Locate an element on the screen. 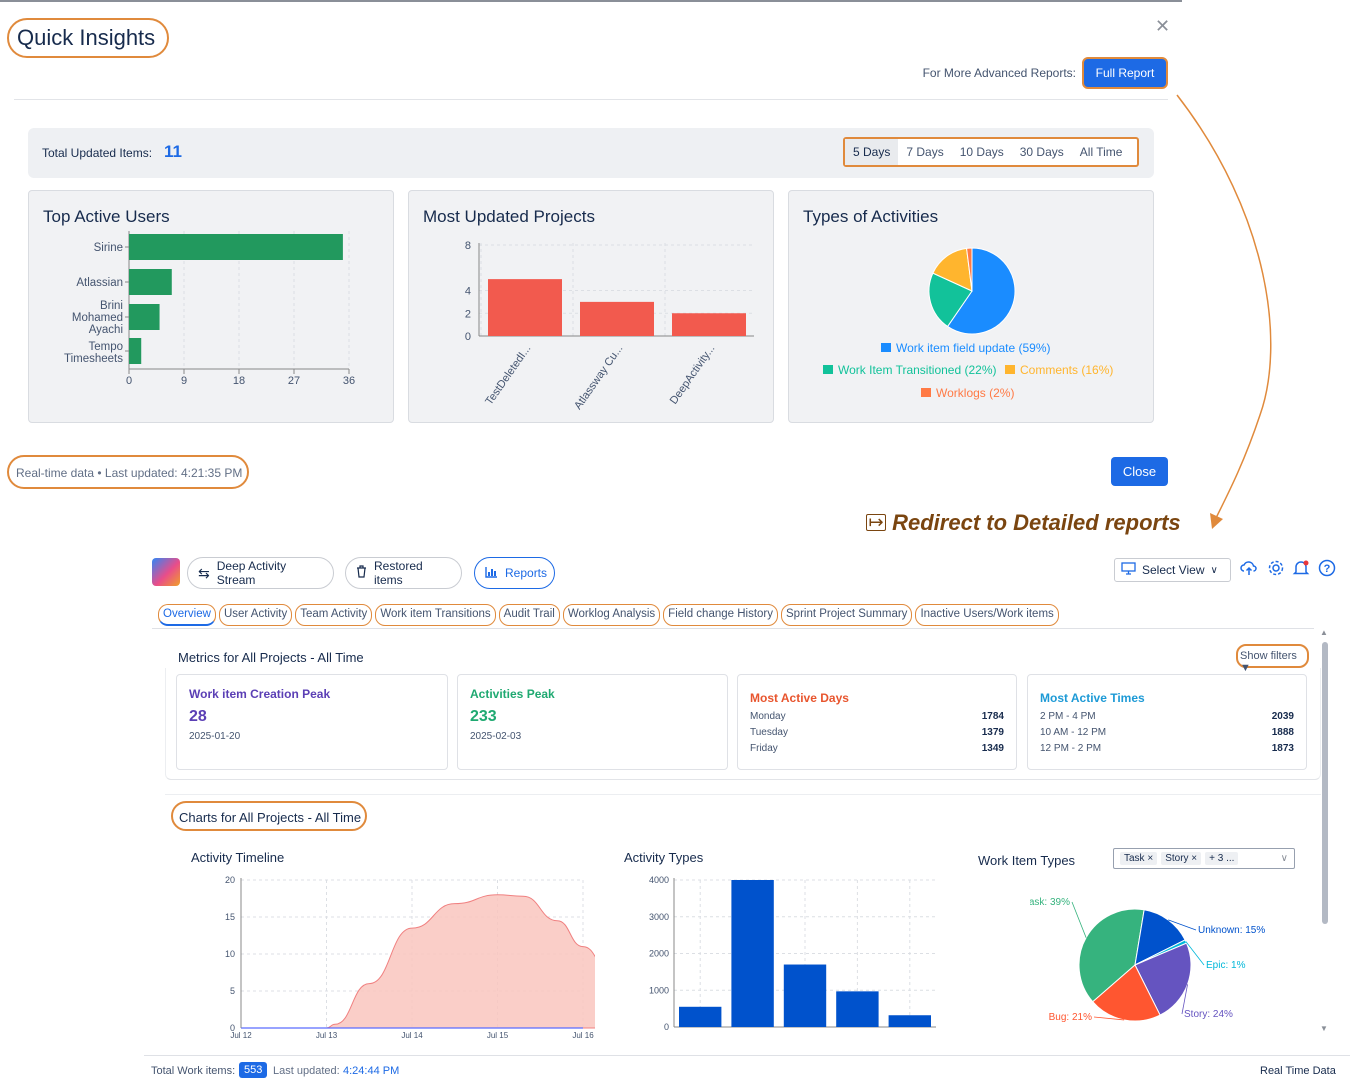 The image size is (1350, 1080). x-tick-label: Jul 14 is located at coordinates (412, 1035).